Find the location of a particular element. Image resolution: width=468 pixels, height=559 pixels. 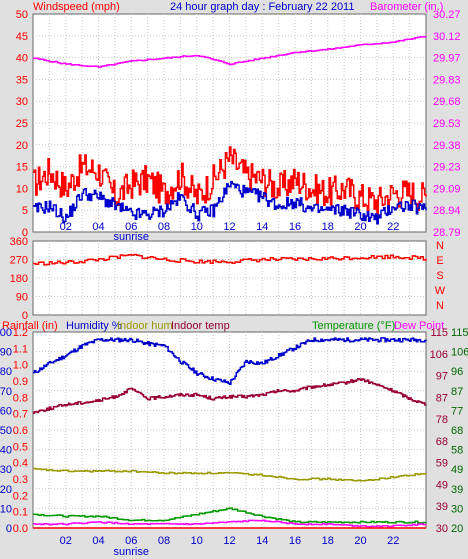

barometer-tick-label: 29.83 is located at coordinates (447, 80).